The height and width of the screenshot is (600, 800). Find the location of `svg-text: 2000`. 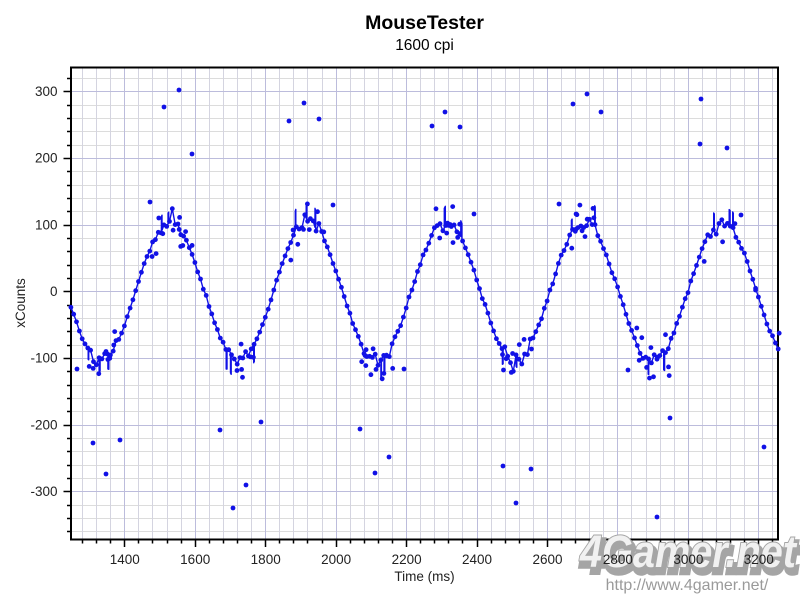

svg-text: 2000 is located at coordinates (336, 559).